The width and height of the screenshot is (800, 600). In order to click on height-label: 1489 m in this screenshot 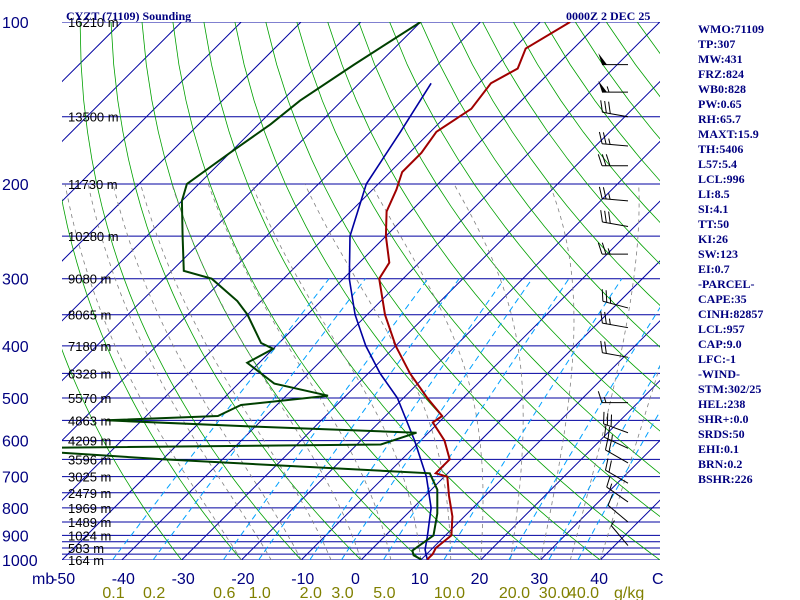, I will do `click(89, 522)`.